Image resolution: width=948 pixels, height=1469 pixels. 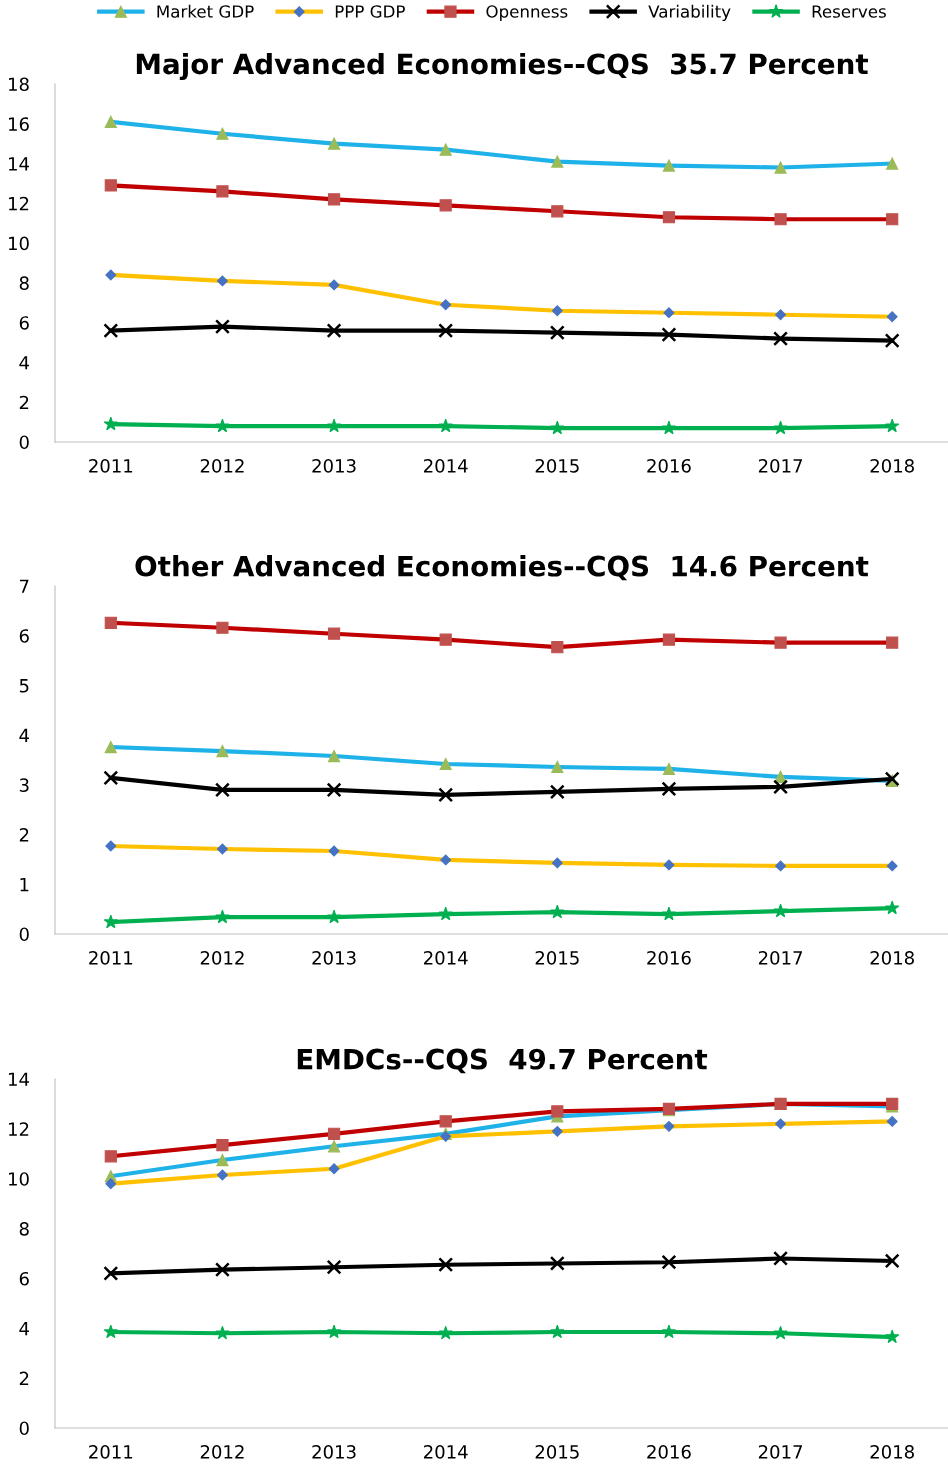 What do you see at coordinates (502, 568) in the screenshot?
I see `chart-title: Other Advanced Economies--CQS 14.6 Percent` at bounding box center [502, 568].